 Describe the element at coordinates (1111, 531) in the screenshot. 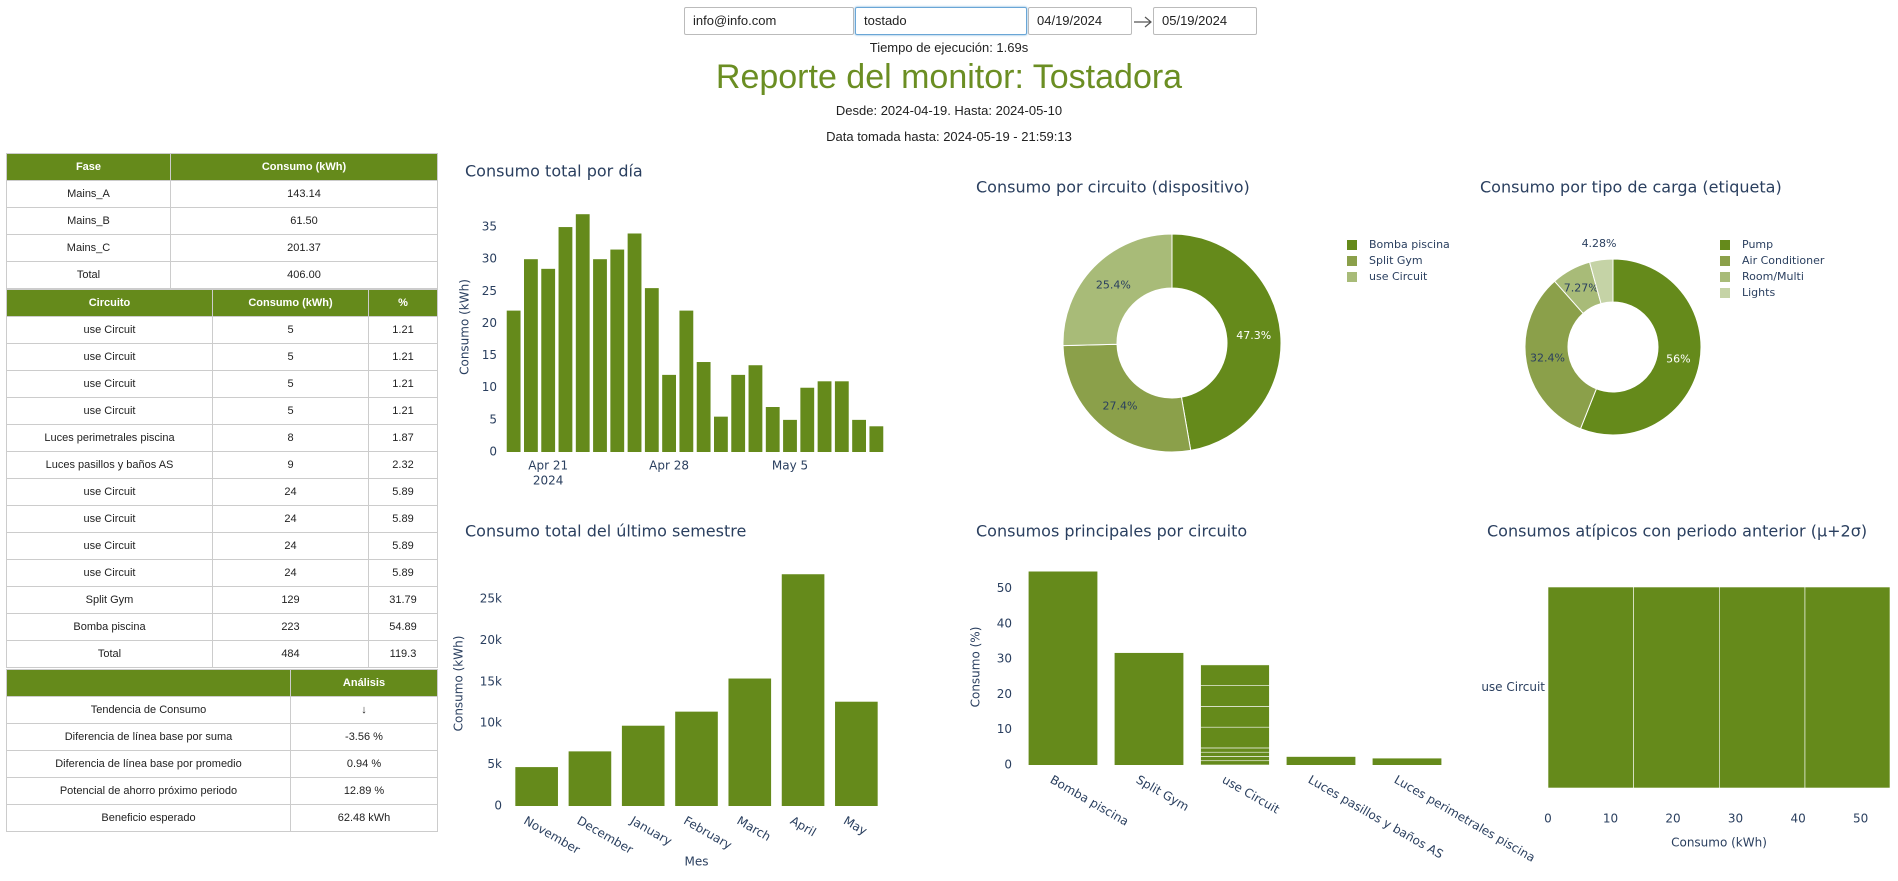

I see `chart-title: Consumos principales por circuito` at that location.